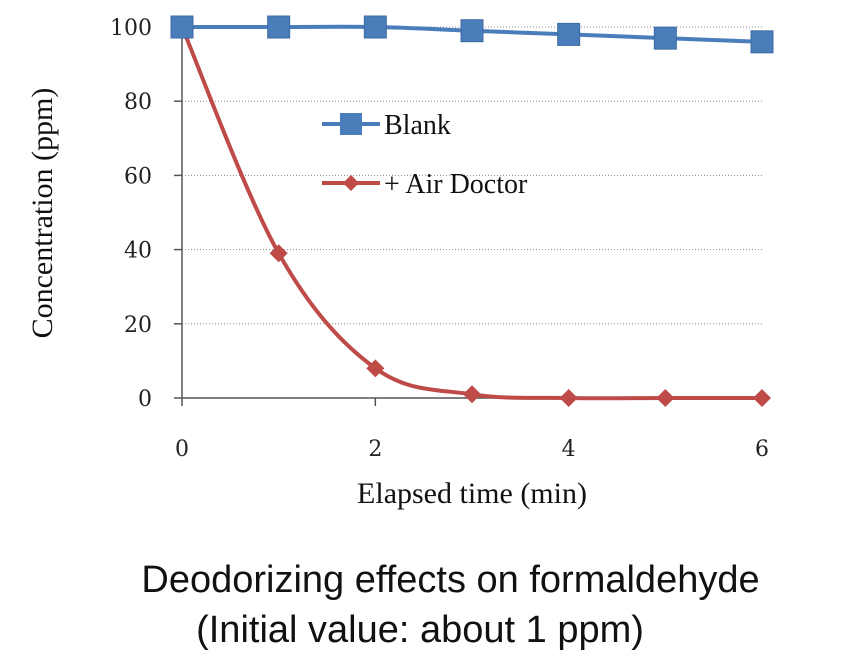 Image resolution: width=849 pixels, height=668 pixels. I want to click on y-tick-label: 60, so click(138, 176).